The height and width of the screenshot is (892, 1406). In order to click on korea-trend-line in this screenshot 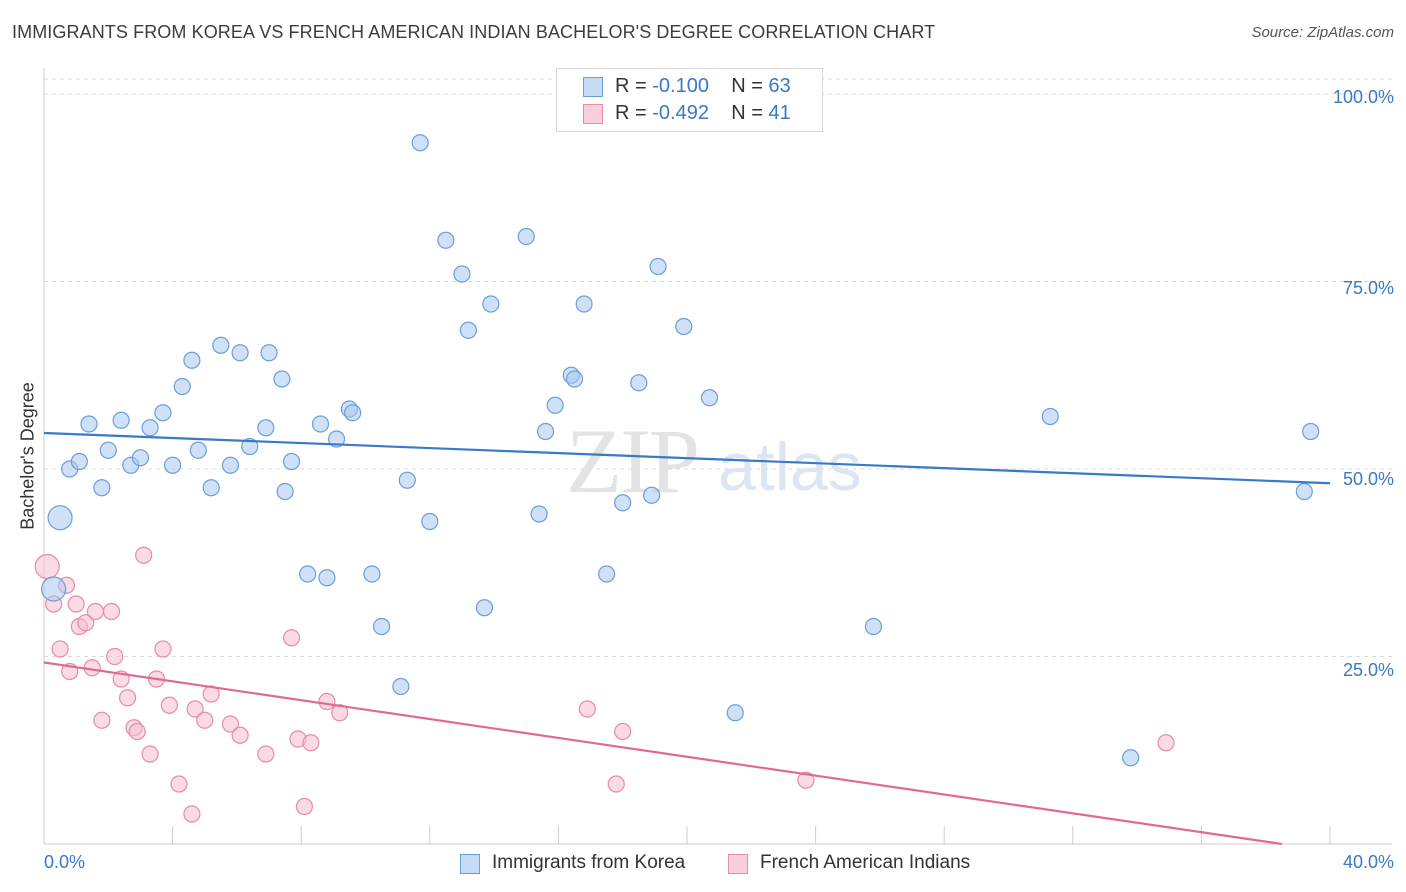, I will do `click(687, 458)`.